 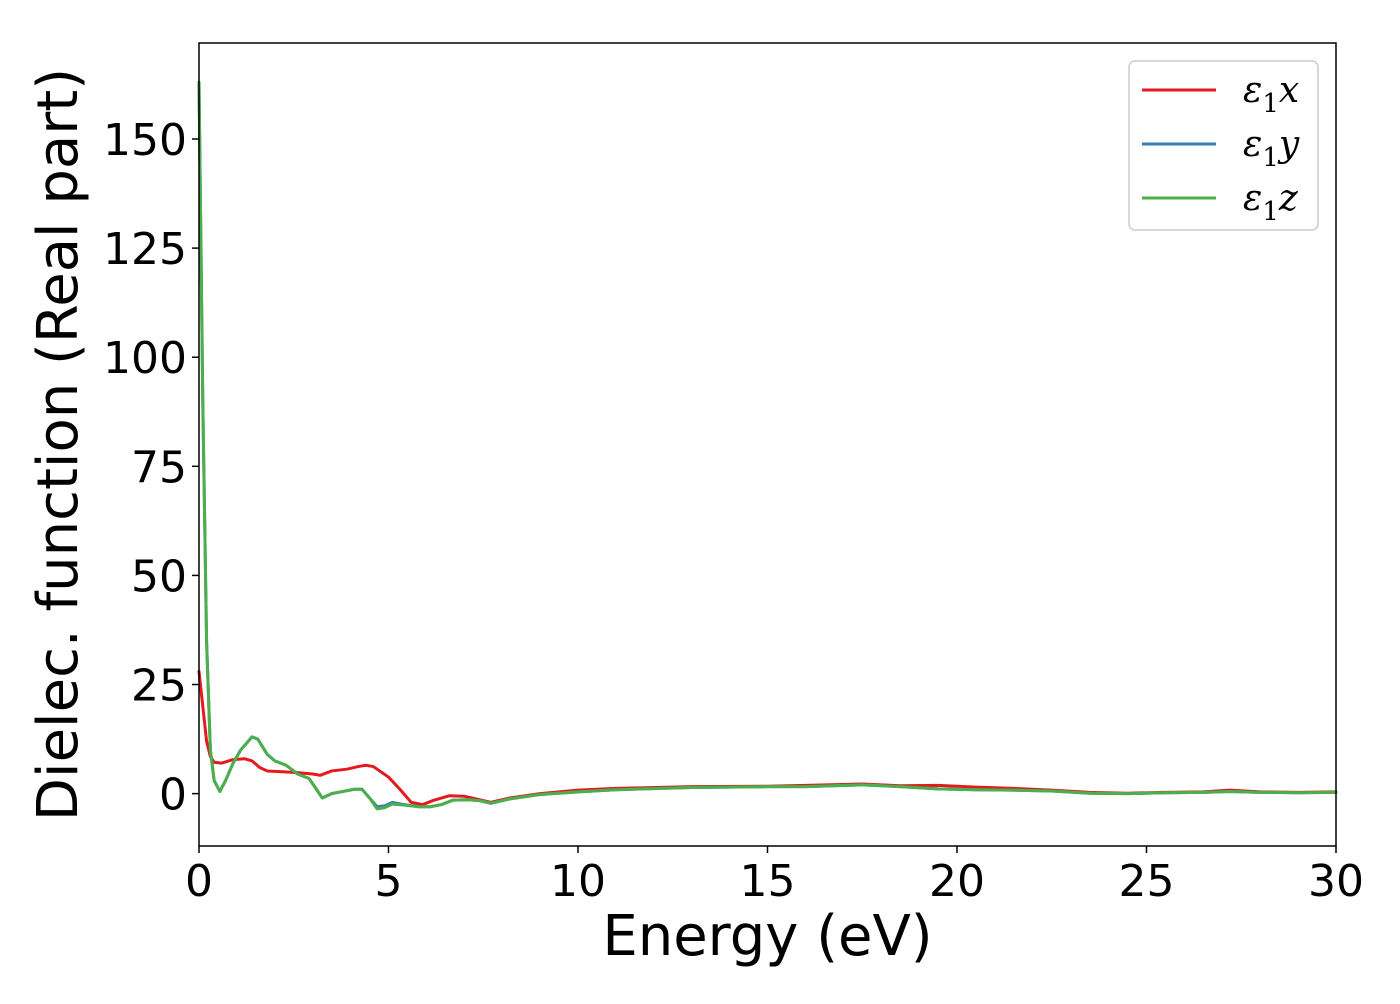 I want to click on y-axis-ticks: 0 25 50 75 100 125 150, so click(x=151, y=468).